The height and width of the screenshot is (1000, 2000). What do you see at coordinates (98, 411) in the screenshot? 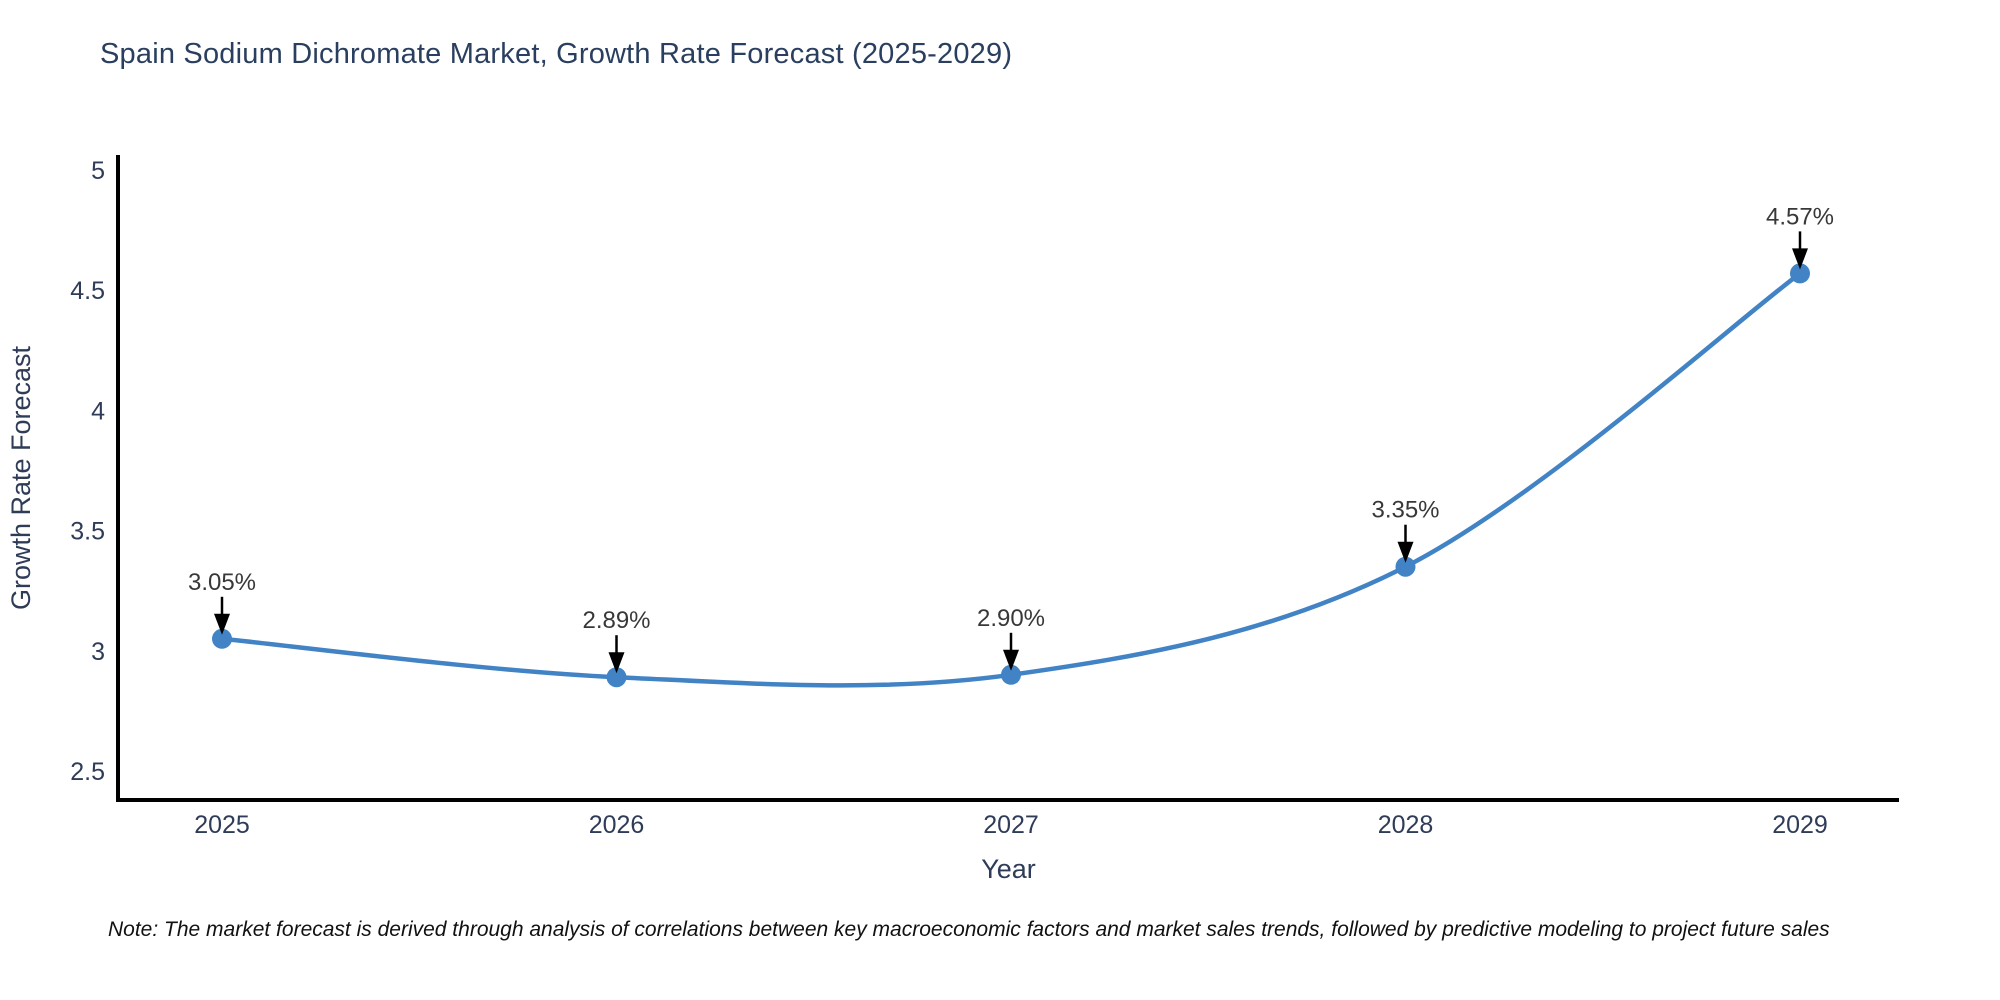
I see `y-tick-label: 4` at bounding box center [98, 411].